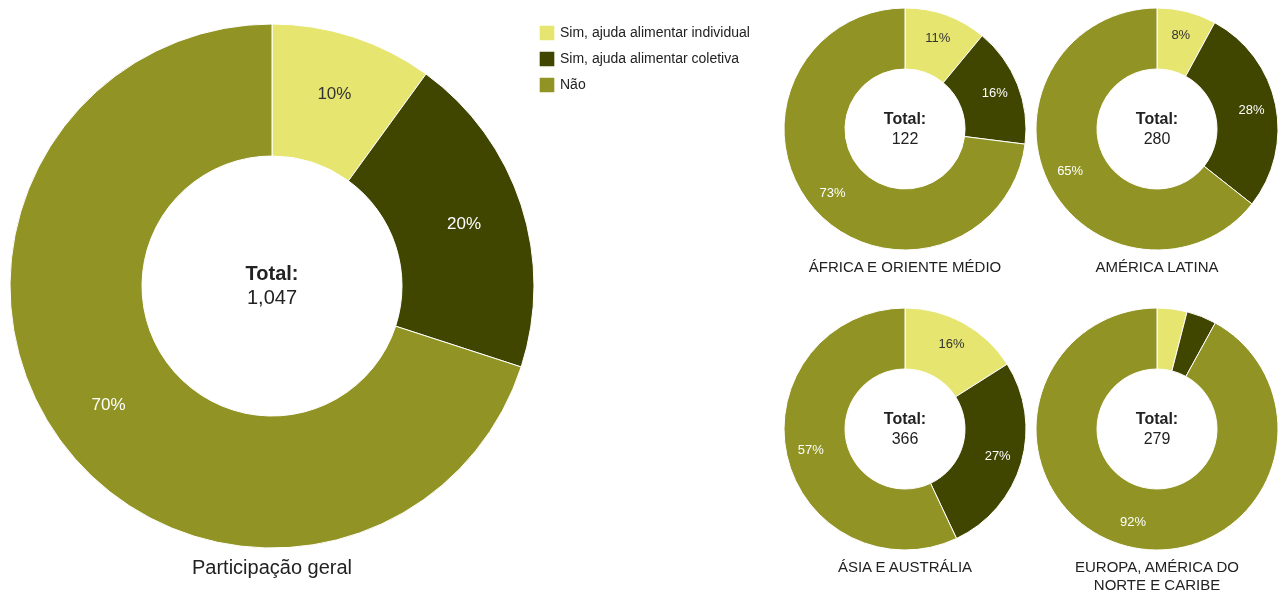 The width and height of the screenshot is (1279, 596). What do you see at coordinates (998, 455) in the screenshot?
I see `data-label: 27%` at bounding box center [998, 455].